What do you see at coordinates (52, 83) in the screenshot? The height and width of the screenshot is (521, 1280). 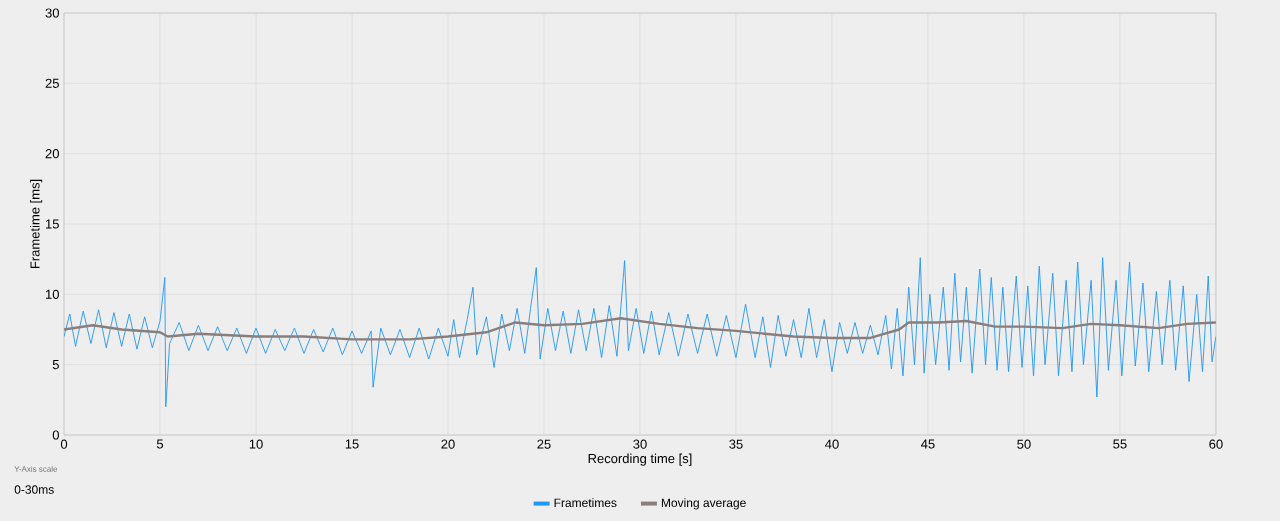 I see `y-tick-label: 25` at bounding box center [52, 83].